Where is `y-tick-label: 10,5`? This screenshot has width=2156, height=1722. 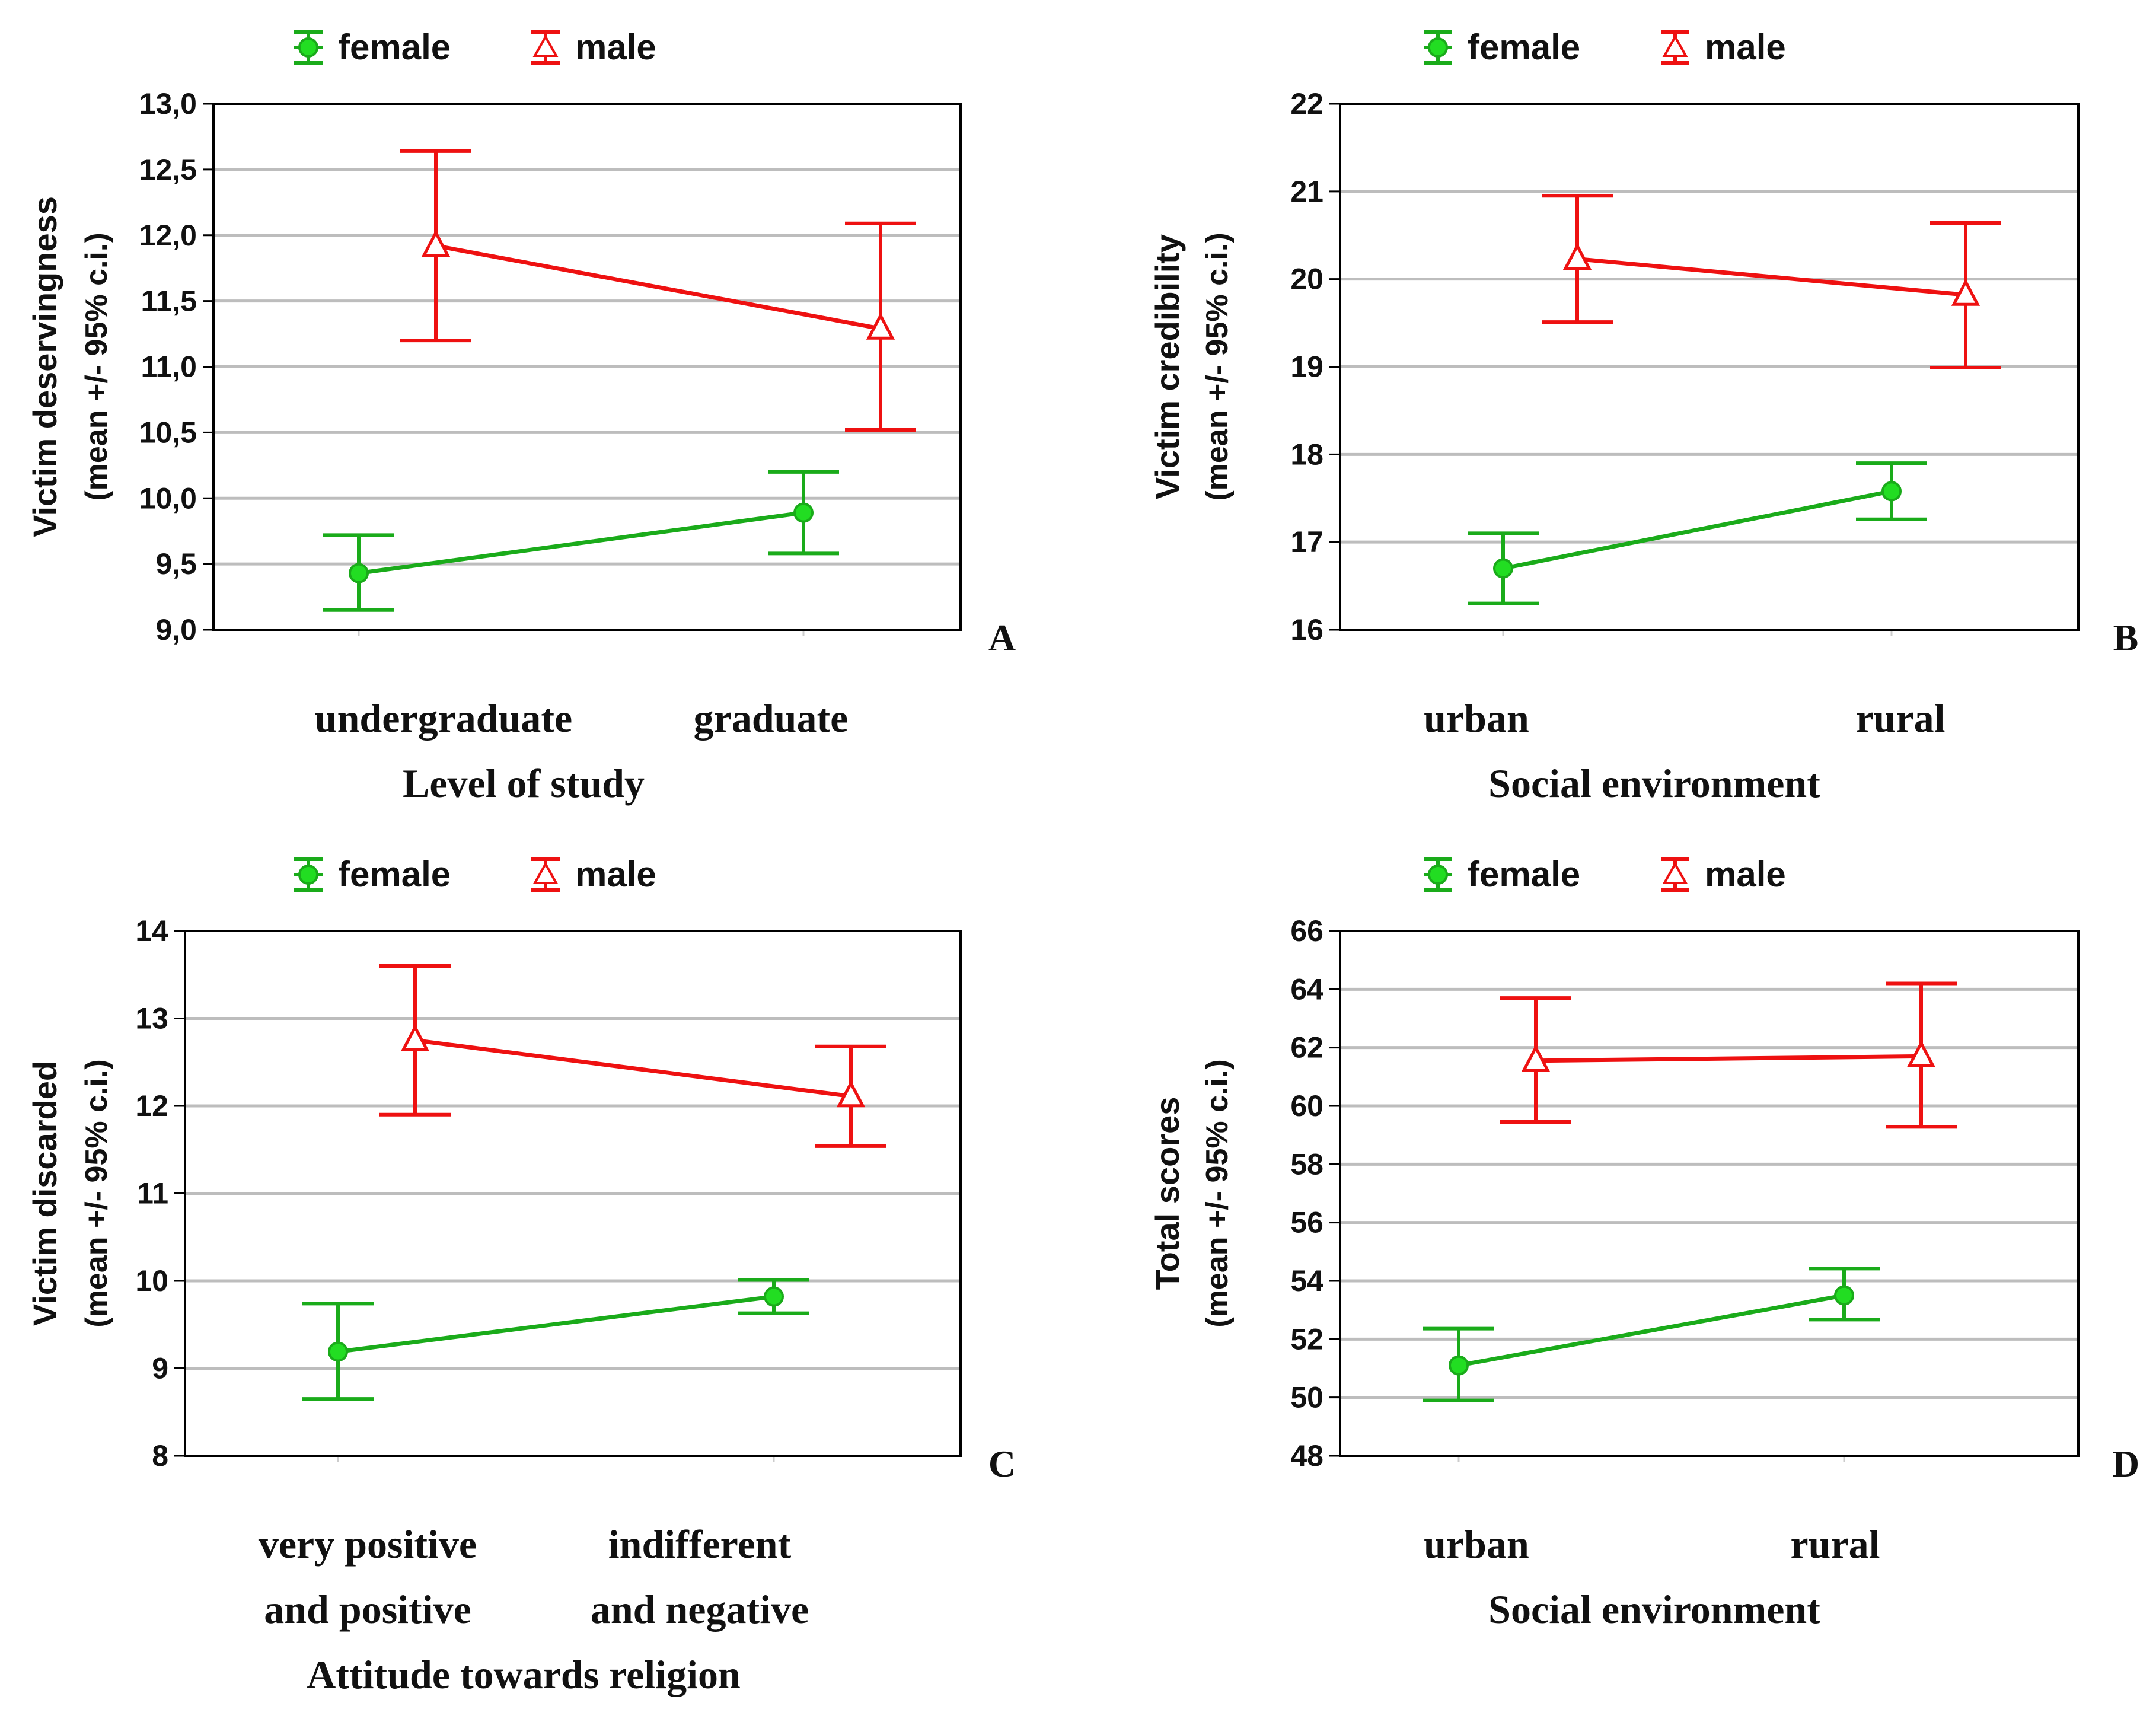 y-tick-label: 10,5 is located at coordinates (168, 432).